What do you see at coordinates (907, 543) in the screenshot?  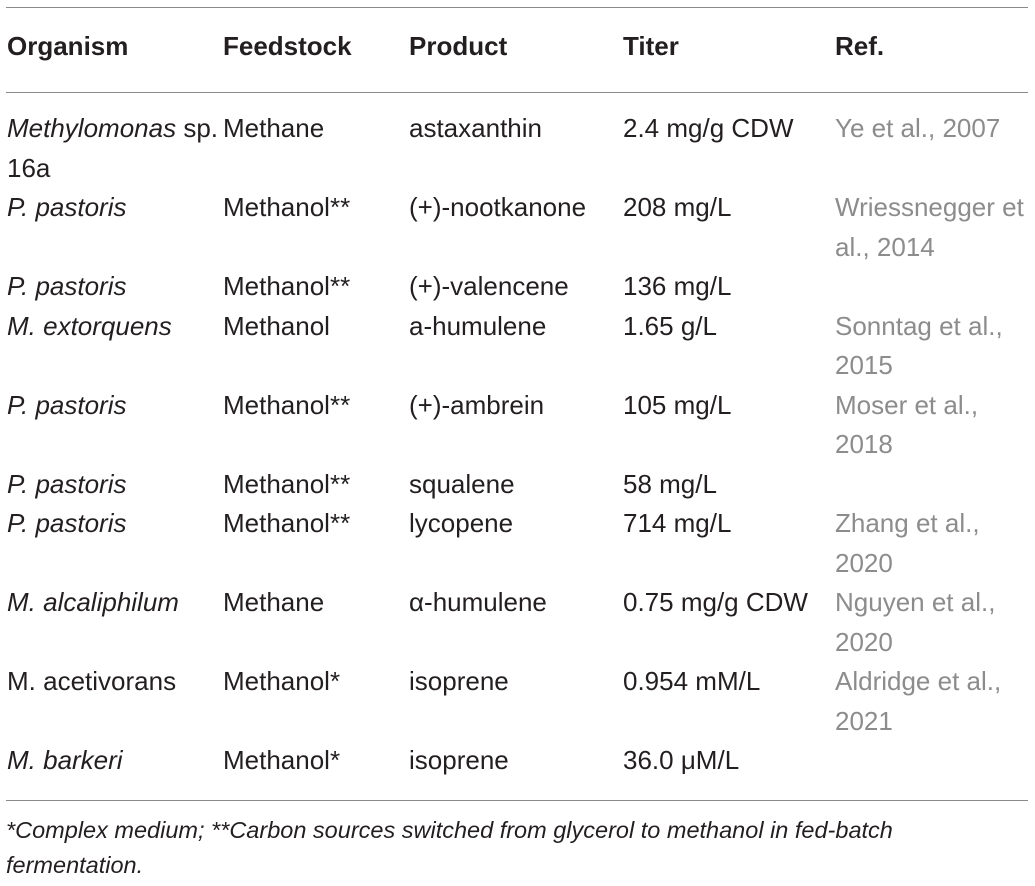 I see `cell-ref: Zhang et al., 2020` at bounding box center [907, 543].